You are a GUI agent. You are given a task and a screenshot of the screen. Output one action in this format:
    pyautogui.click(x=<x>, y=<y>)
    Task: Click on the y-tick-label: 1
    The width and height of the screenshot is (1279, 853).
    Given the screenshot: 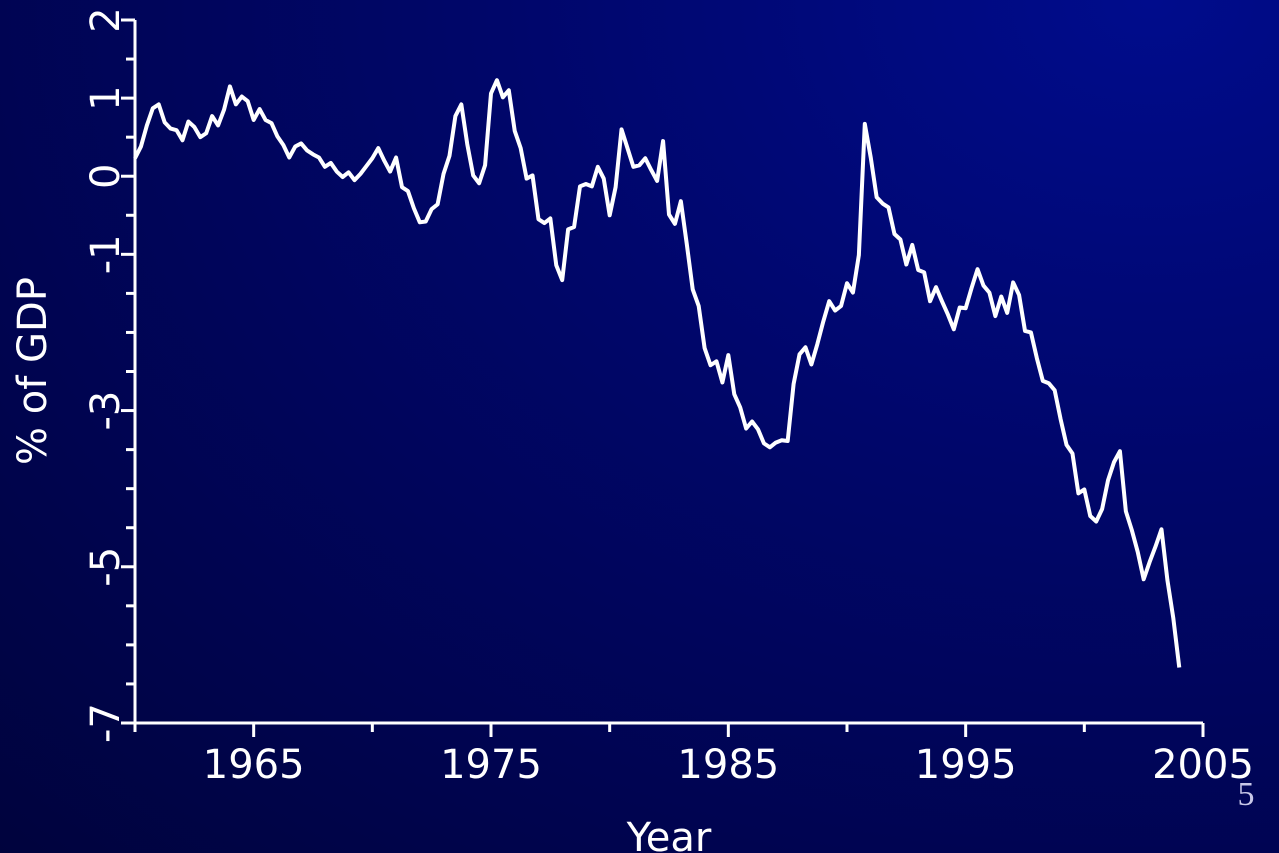 What is the action you would take?
    pyautogui.click(x=106, y=97)
    